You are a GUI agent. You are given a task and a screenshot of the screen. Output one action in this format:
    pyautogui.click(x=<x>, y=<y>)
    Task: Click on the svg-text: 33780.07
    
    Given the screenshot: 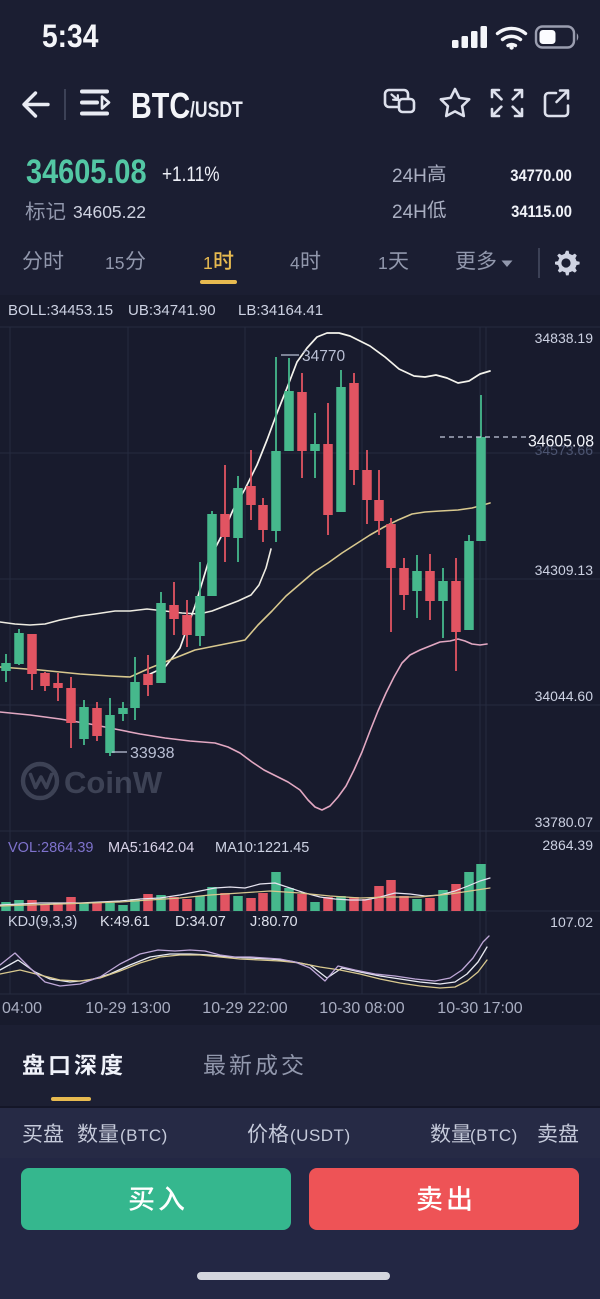 What is the action you would take?
    pyautogui.click(x=564, y=822)
    